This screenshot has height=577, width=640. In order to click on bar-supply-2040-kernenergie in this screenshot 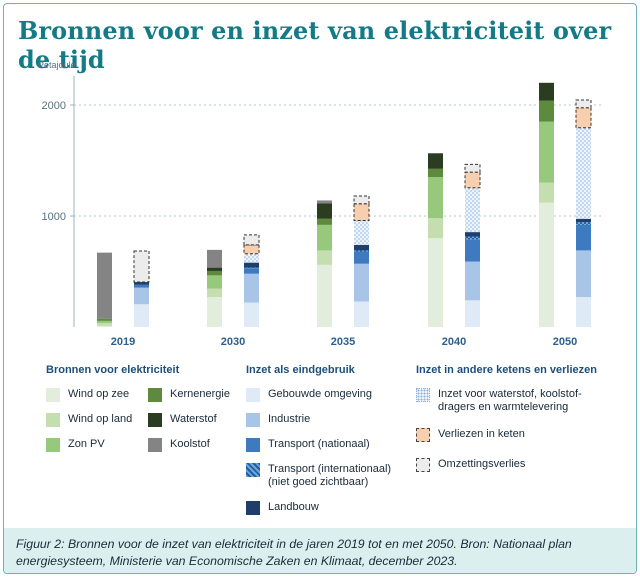, I will do `click(435, 173)`.